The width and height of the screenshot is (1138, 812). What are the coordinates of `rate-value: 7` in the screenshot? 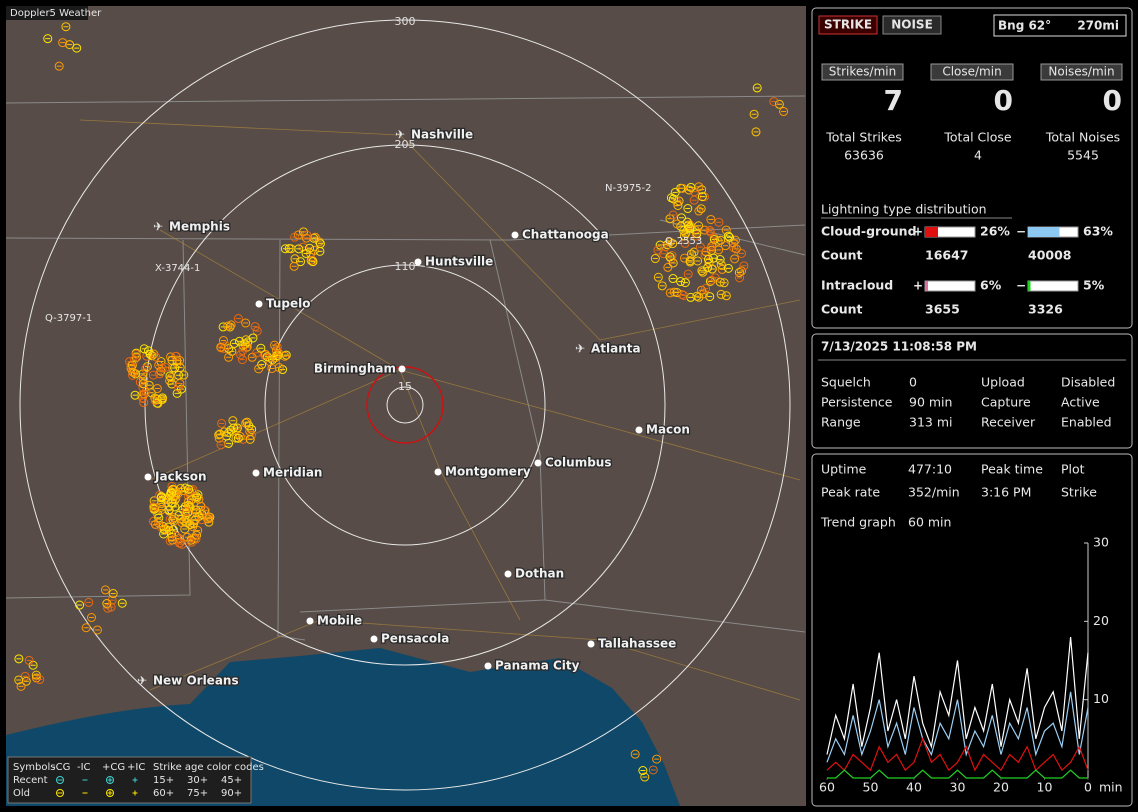 It's located at (893, 100).